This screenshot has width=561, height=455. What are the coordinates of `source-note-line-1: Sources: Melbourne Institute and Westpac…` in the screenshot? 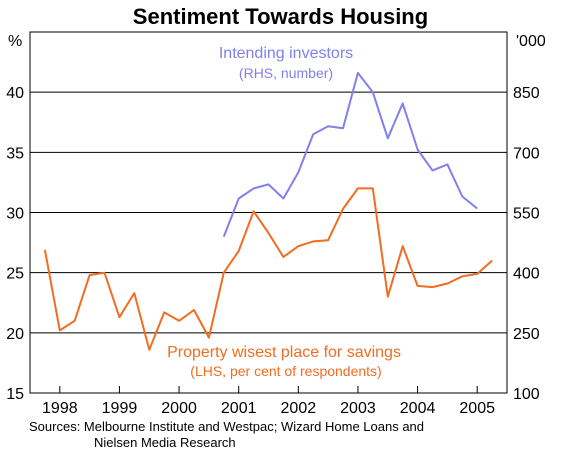 It's located at (227, 426).